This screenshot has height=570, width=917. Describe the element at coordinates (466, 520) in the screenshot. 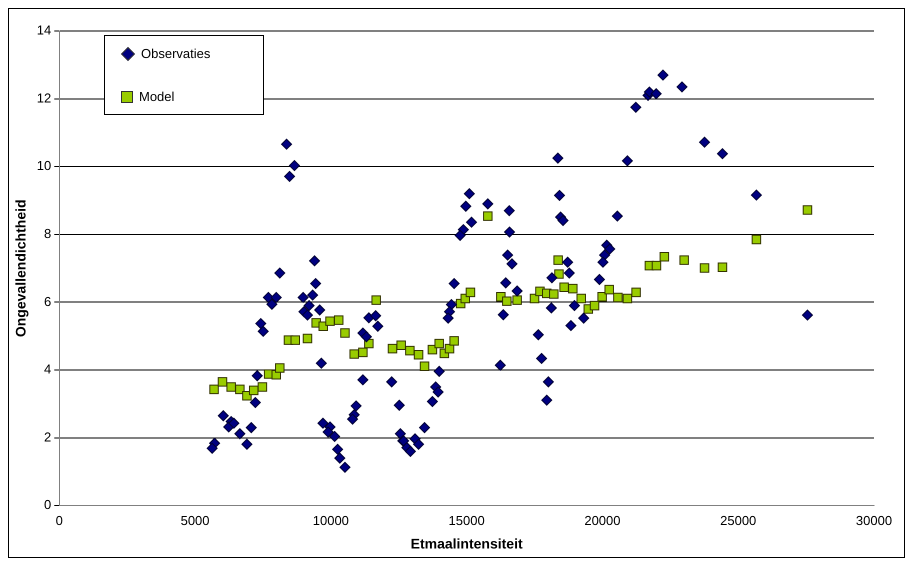

I see `x-tick-label: 15000` at that location.